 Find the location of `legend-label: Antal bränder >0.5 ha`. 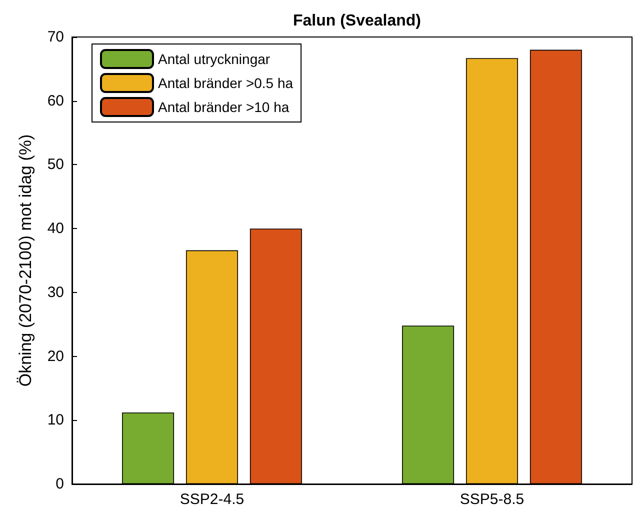

legend-label: Antal bränder >0.5 ha is located at coordinates (226, 83).